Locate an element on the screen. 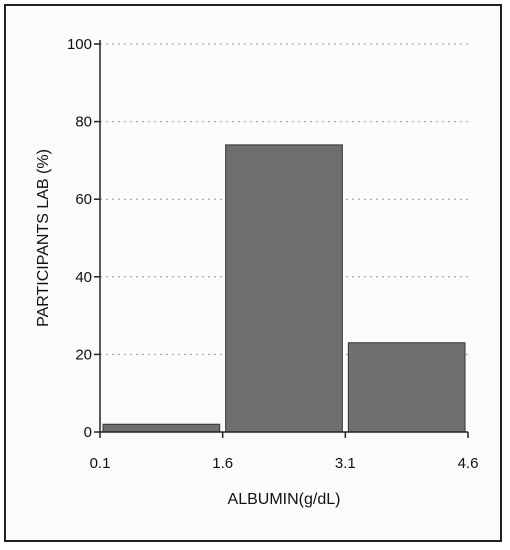  x-tick-label-2: 3.1 is located at coordinates (345, 463).